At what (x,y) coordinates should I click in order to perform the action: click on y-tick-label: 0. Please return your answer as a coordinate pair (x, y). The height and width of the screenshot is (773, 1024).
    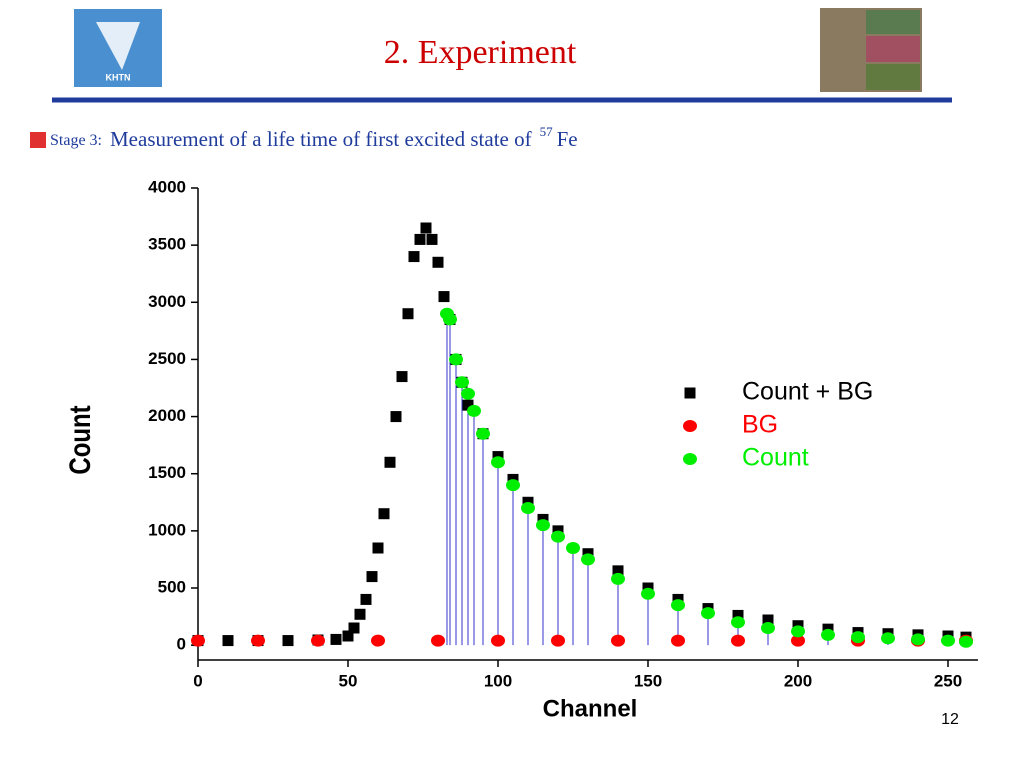
    Looking at the image, I should click on (181, 644).